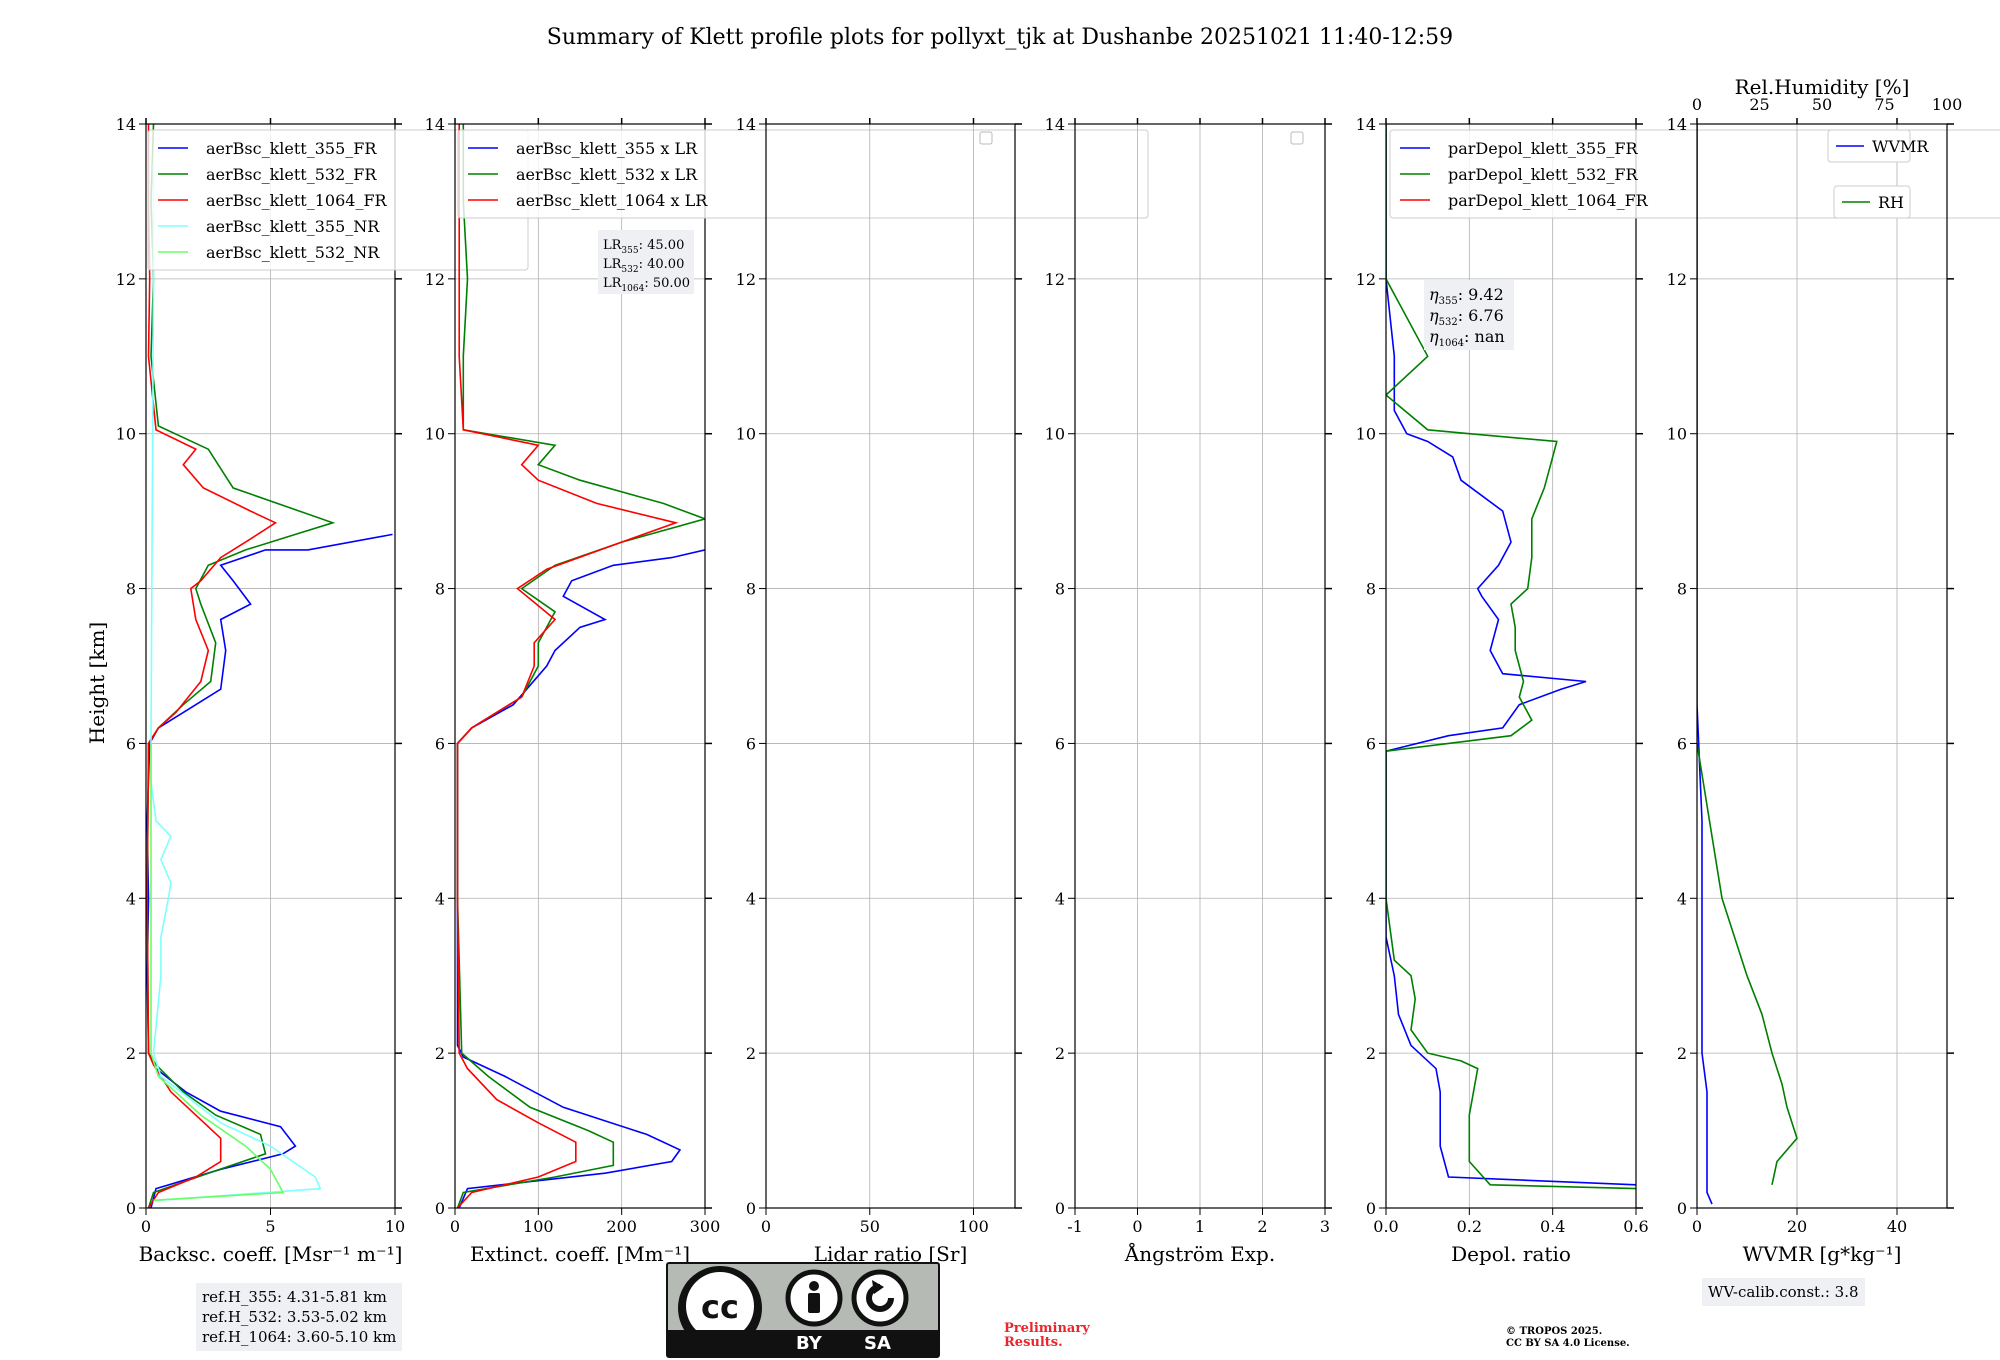  What do you see at coordinates (293, 252) in the screenshot?
I see `legend-label: aerBsc_klett_532_NR` at bounding box center [293, 252].